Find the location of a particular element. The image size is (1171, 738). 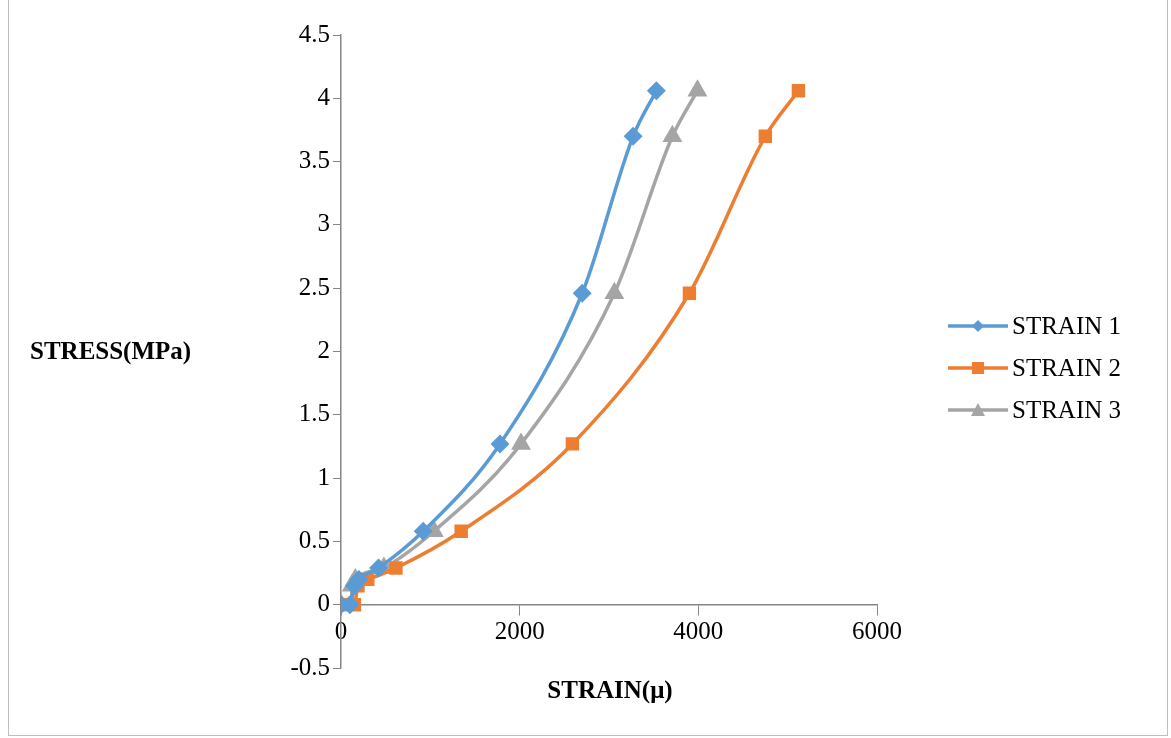

y-tick-label: 1.5 is located at coordinates (314, 413).